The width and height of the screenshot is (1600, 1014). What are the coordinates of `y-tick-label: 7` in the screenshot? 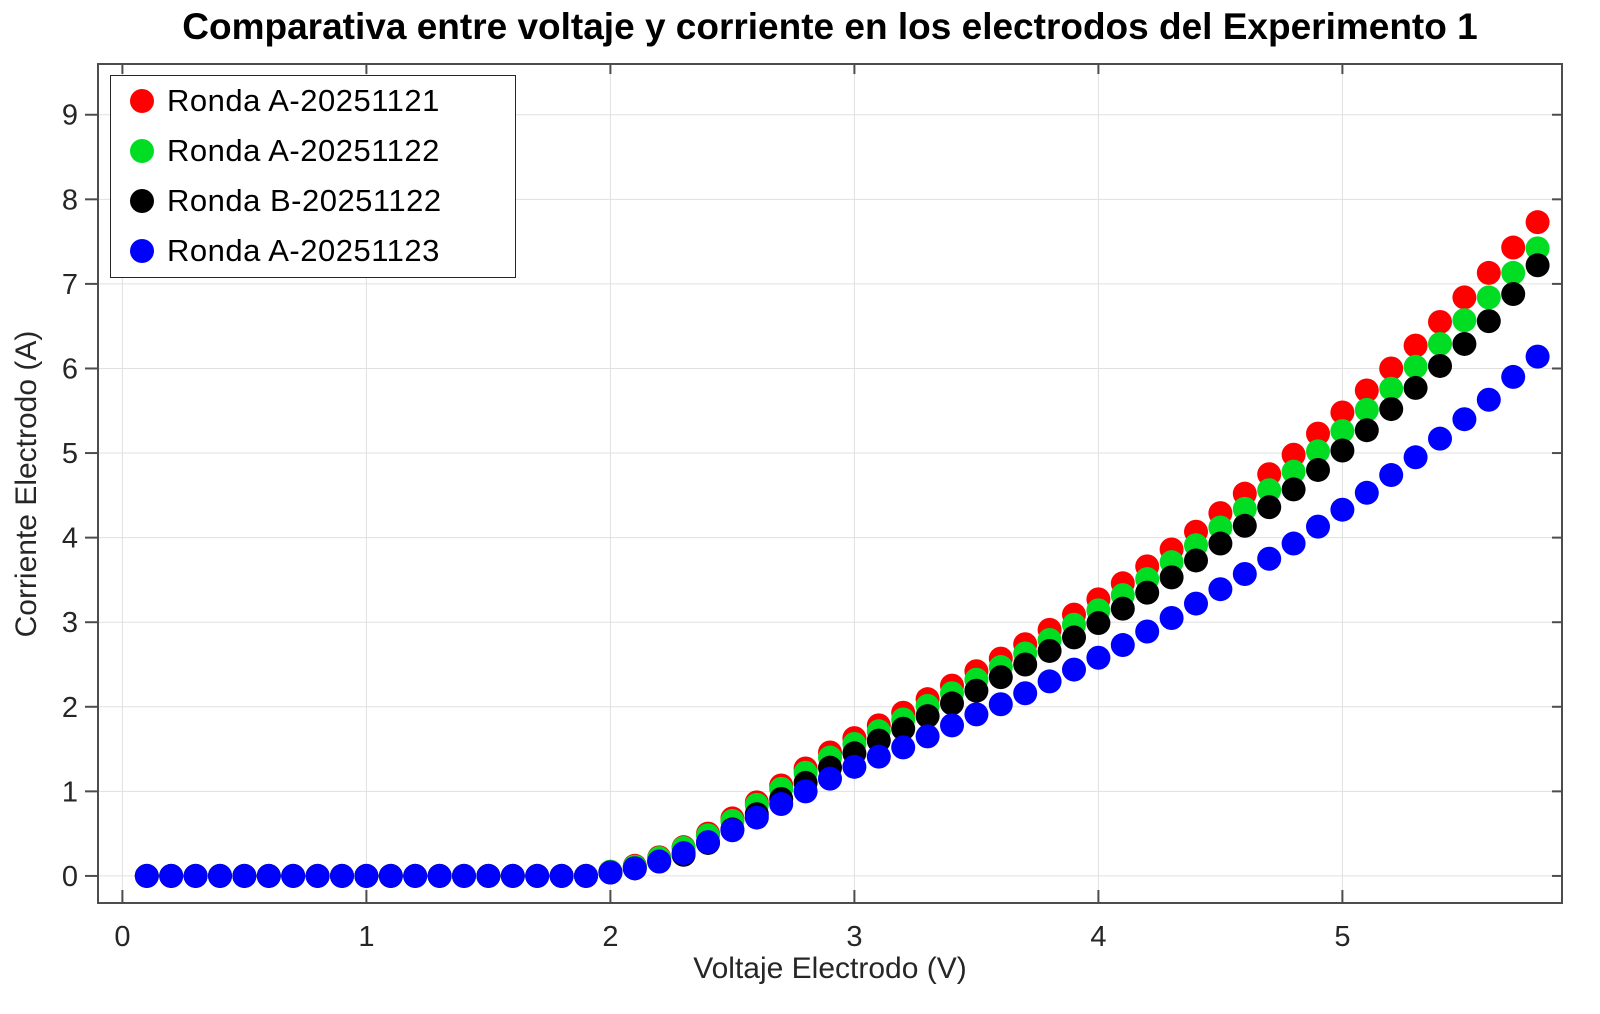 It's located at (70, 285).